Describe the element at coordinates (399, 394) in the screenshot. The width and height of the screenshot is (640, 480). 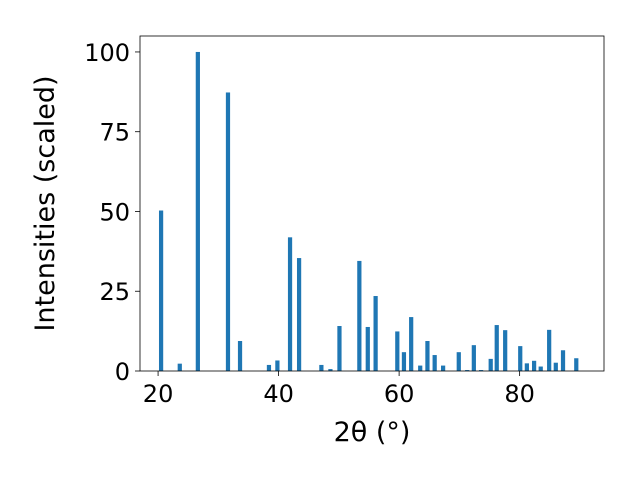
I see `x-tick-label: 60` at that location.